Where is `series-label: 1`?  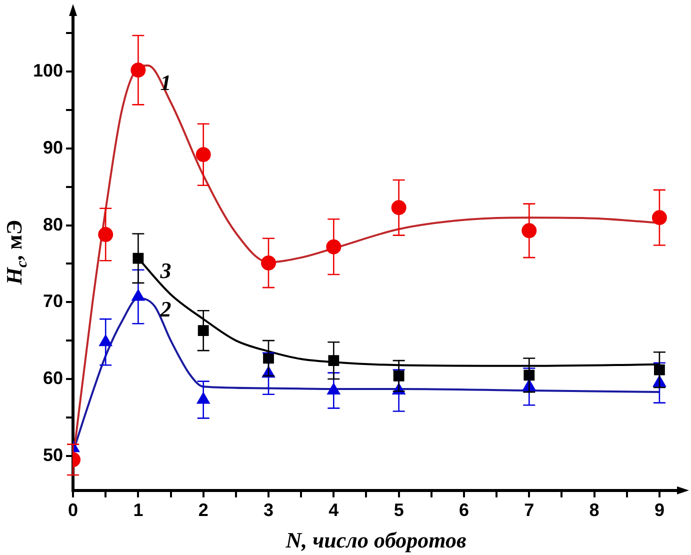 series-label: 1 is located at coordinates (166, 82).